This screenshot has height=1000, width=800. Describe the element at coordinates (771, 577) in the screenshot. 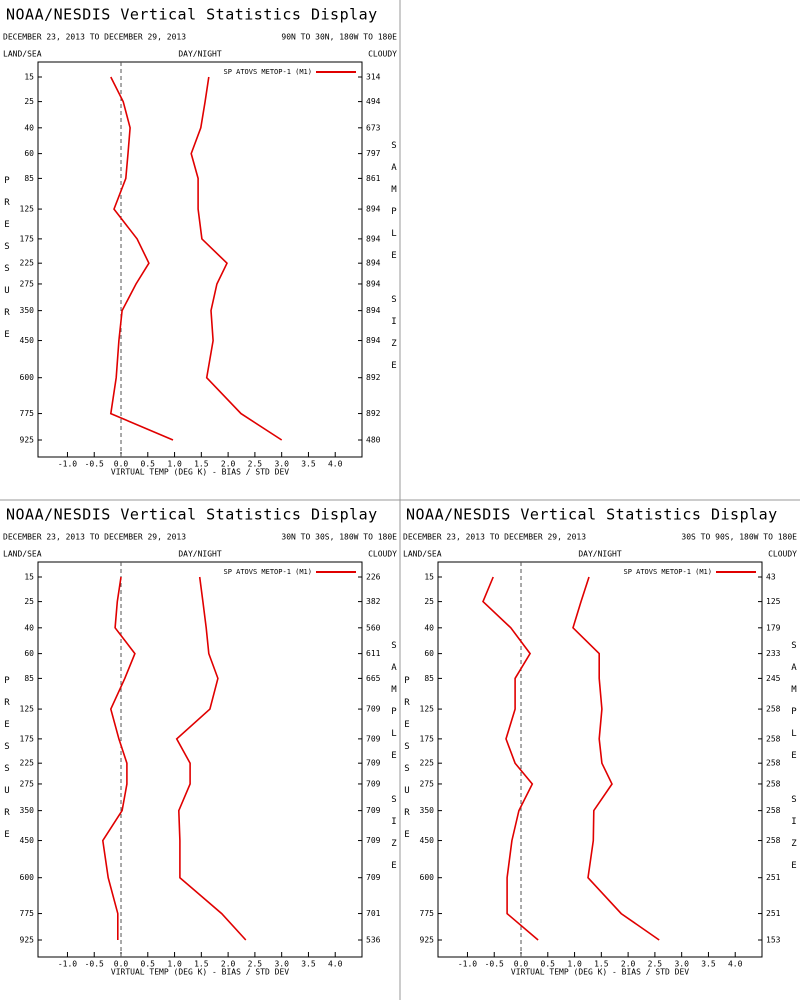

I see `sample-size-label: 43` at that location.